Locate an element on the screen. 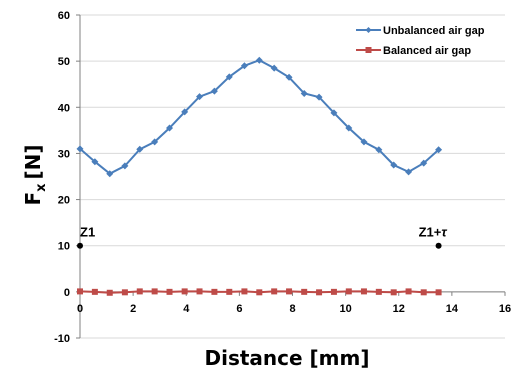  y-tick-label: 20 is located at coordinates (64, 201).